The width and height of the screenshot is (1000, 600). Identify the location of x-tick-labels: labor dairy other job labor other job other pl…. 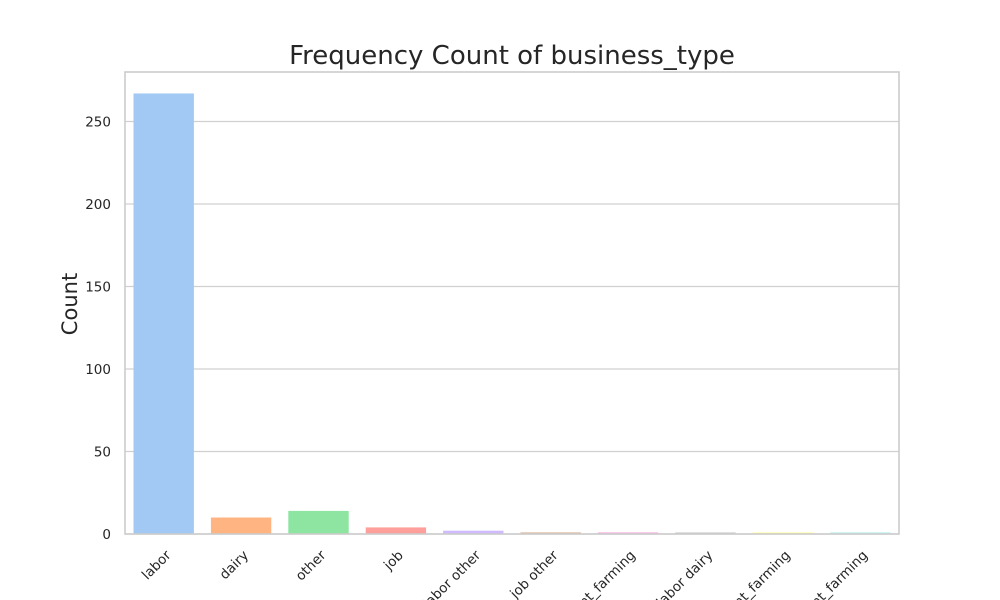
(505, 573).